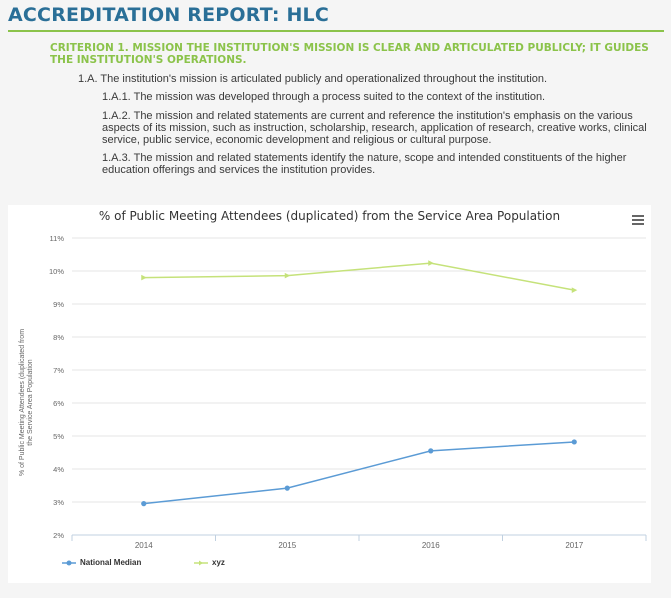  Describe the element at coordinates (58, 304) in the screenshot. I see `y-tick-label: 9%` at that location.